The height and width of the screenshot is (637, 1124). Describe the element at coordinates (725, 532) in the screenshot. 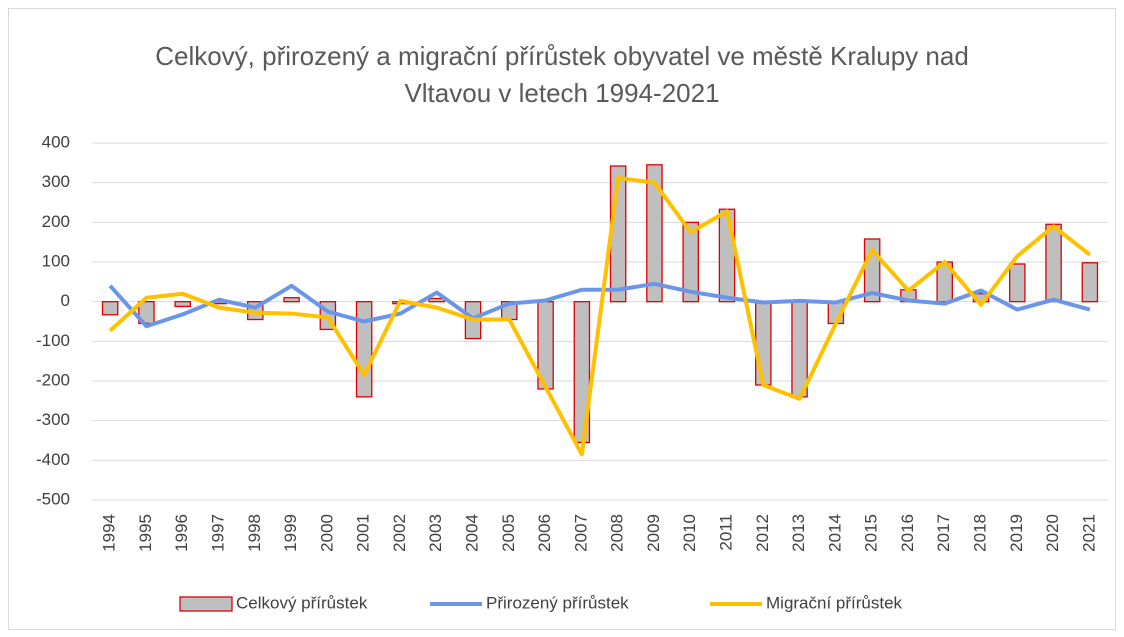

I see `x-tick-label: 2011` at that location.